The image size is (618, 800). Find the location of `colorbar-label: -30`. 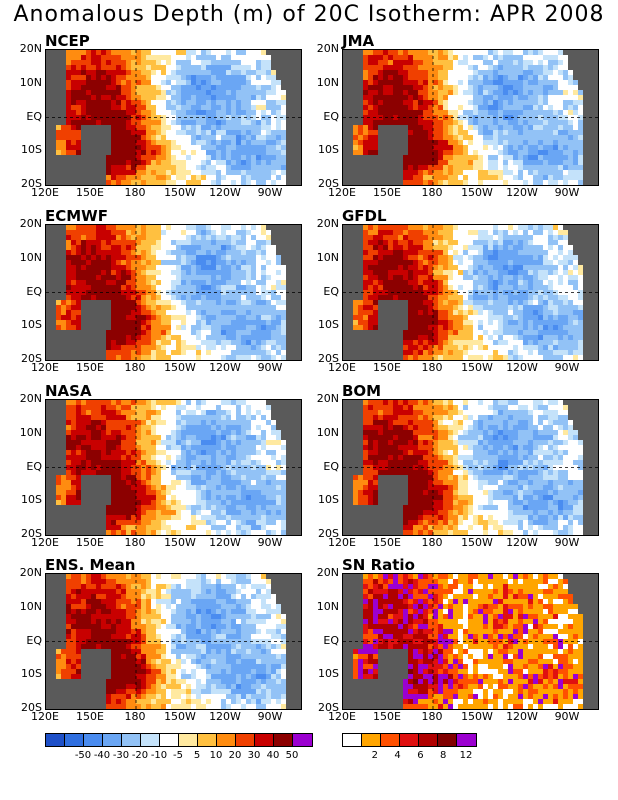

colorbar-label: -30 is located at coordinates (121, 755).